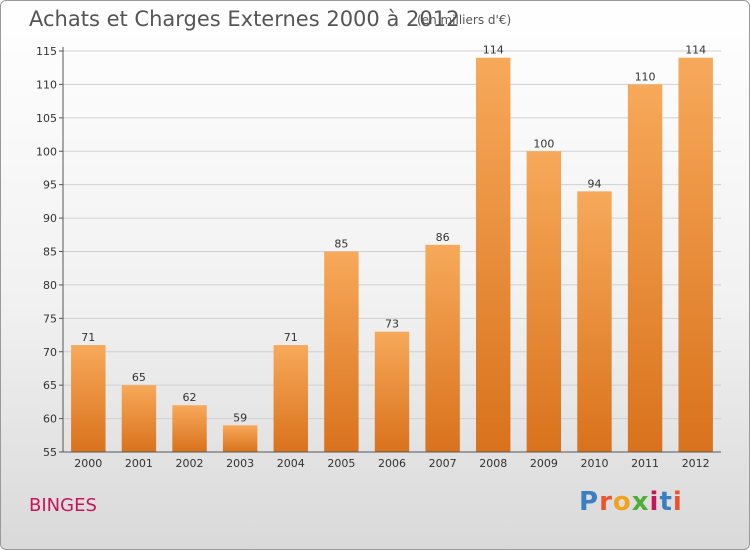 This screenshot has height=550, width=750. Describe the element at coordinates (645, 268) in the screenshot. I see `bar-2011` at that location.